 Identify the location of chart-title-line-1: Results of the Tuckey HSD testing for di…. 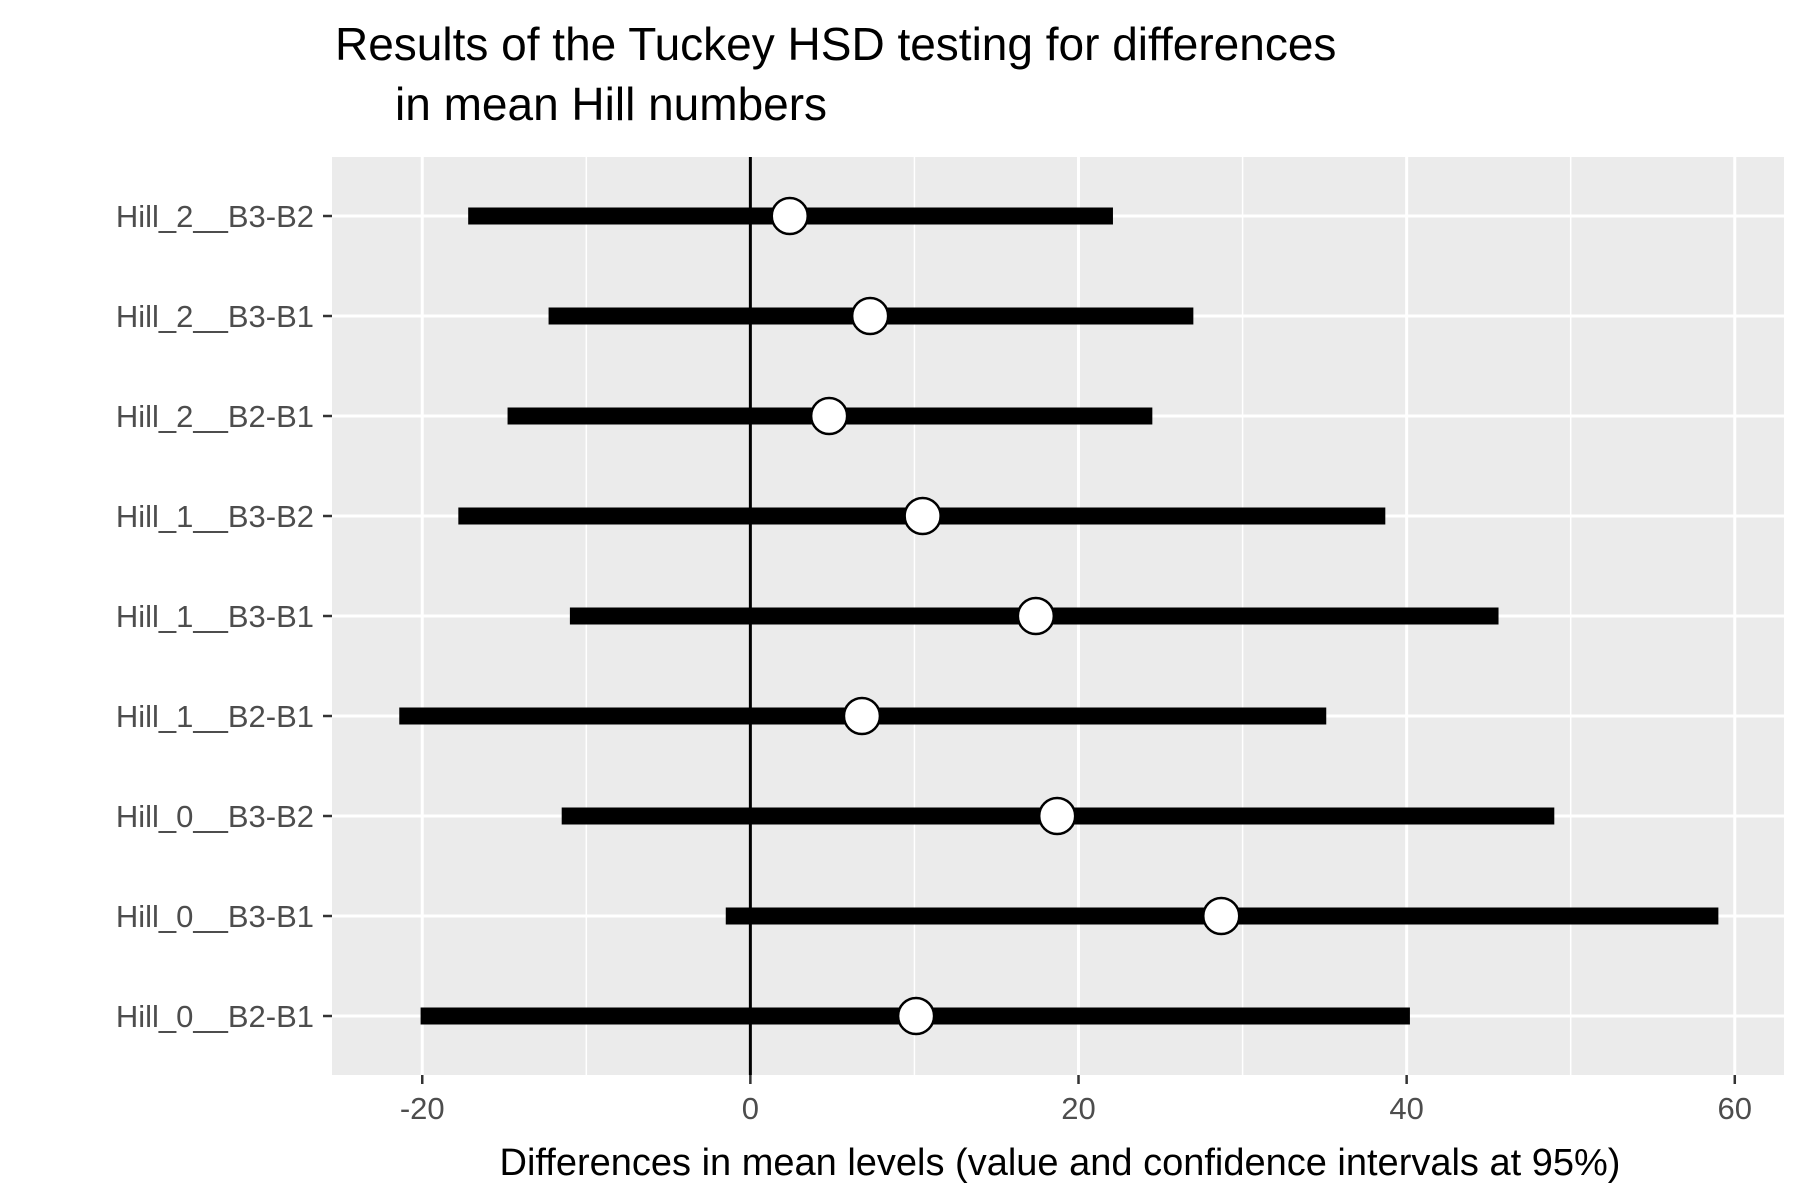
(835, 44).